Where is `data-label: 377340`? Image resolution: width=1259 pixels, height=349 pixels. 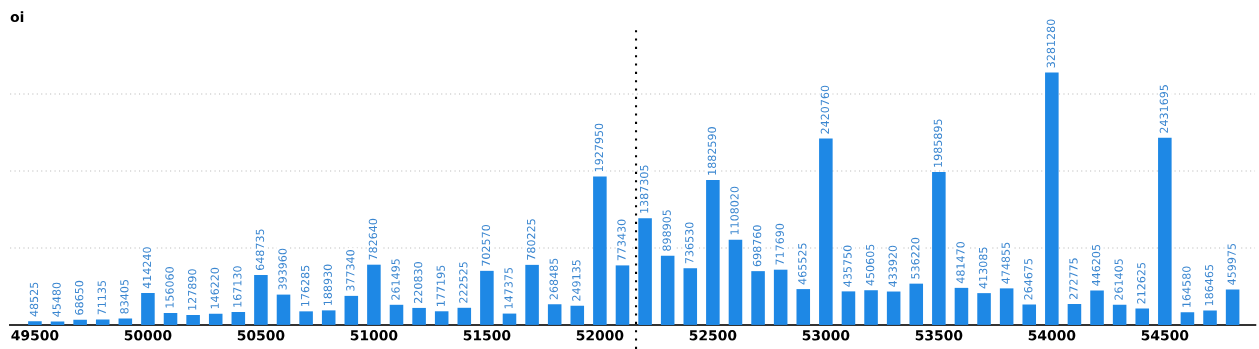
data-label: 377340 is located at coordinates (350, 270).